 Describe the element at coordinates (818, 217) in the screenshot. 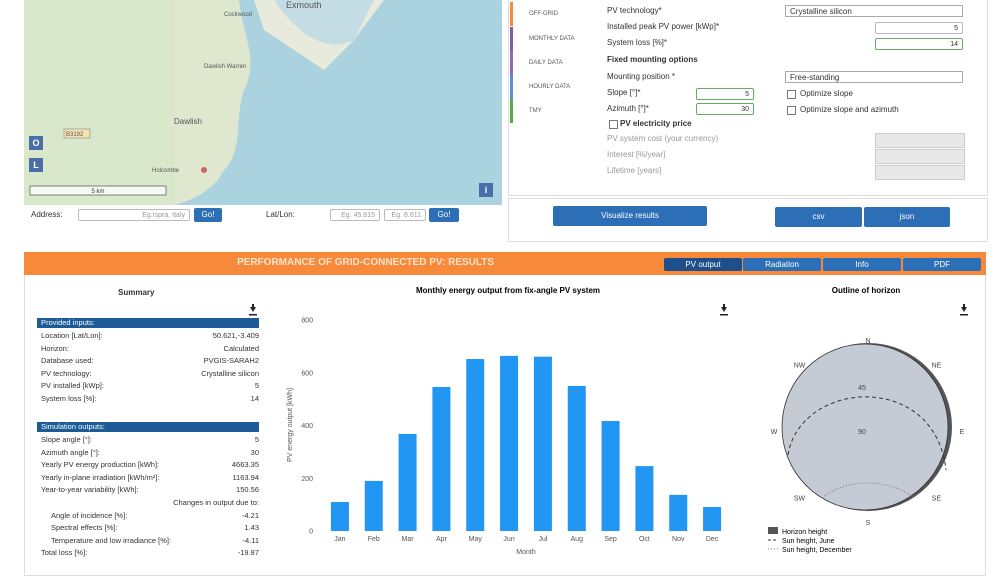

I see `csv-button: csv` at that location.